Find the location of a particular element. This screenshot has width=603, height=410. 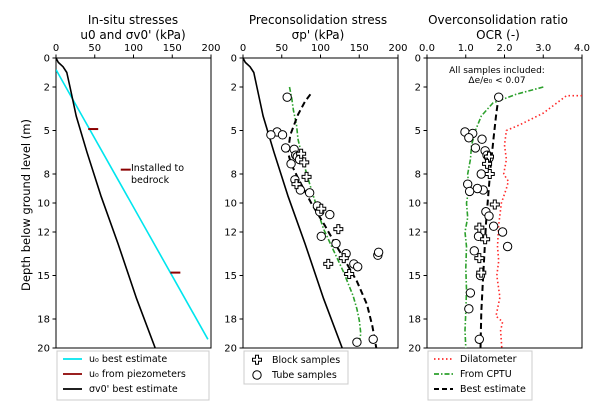

panel3-annotation-line1: All samples included: is located at coordinates (497, 71).